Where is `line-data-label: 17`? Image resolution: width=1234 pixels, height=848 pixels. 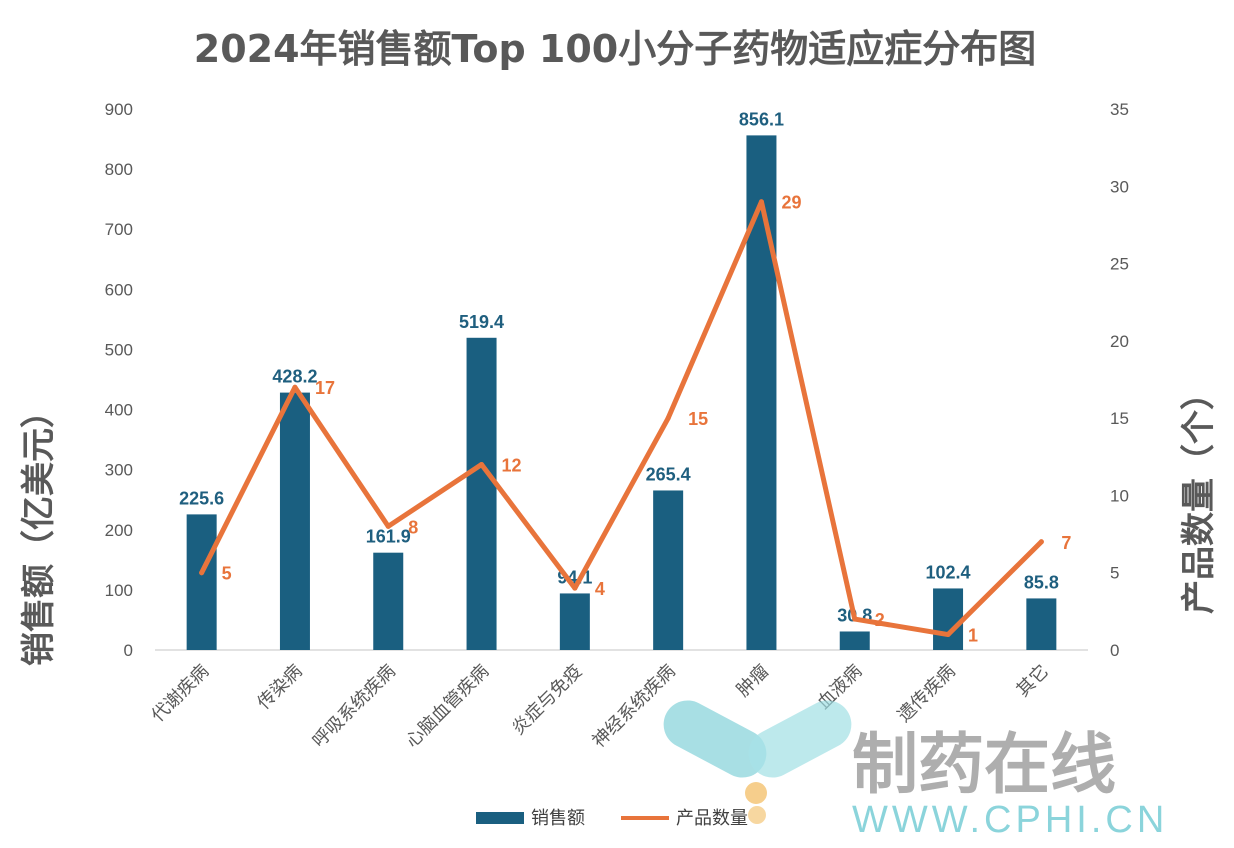
line-data-label: 17 is located at coordinates (325, 388).